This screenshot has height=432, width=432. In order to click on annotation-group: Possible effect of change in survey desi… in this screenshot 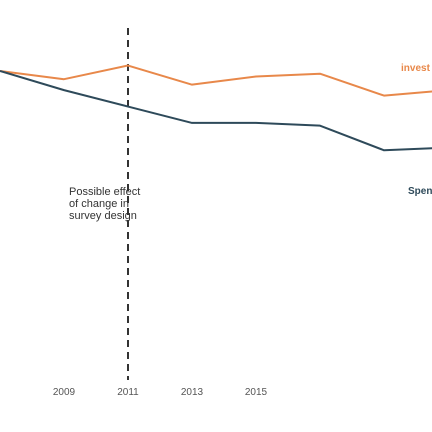, I will do `click(106, 204)`.